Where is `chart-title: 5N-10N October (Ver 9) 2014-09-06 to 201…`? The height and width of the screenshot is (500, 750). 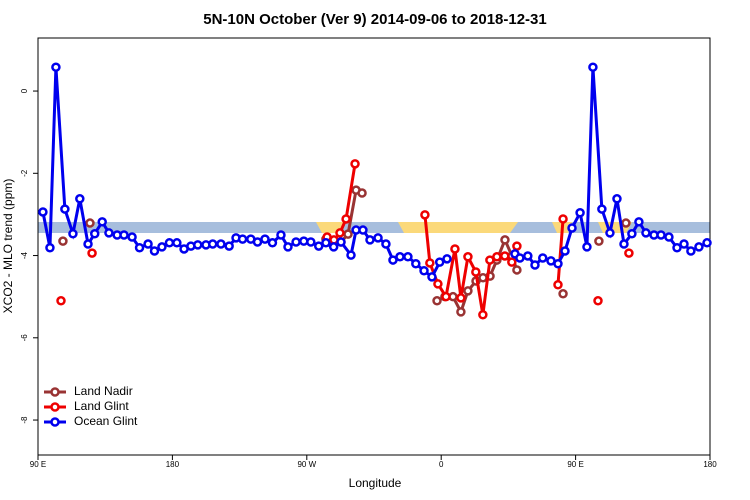
chart-title: 5N-10N October (Ver 9) 2014-09-06 to 201… is located at coordinates (375, 19).